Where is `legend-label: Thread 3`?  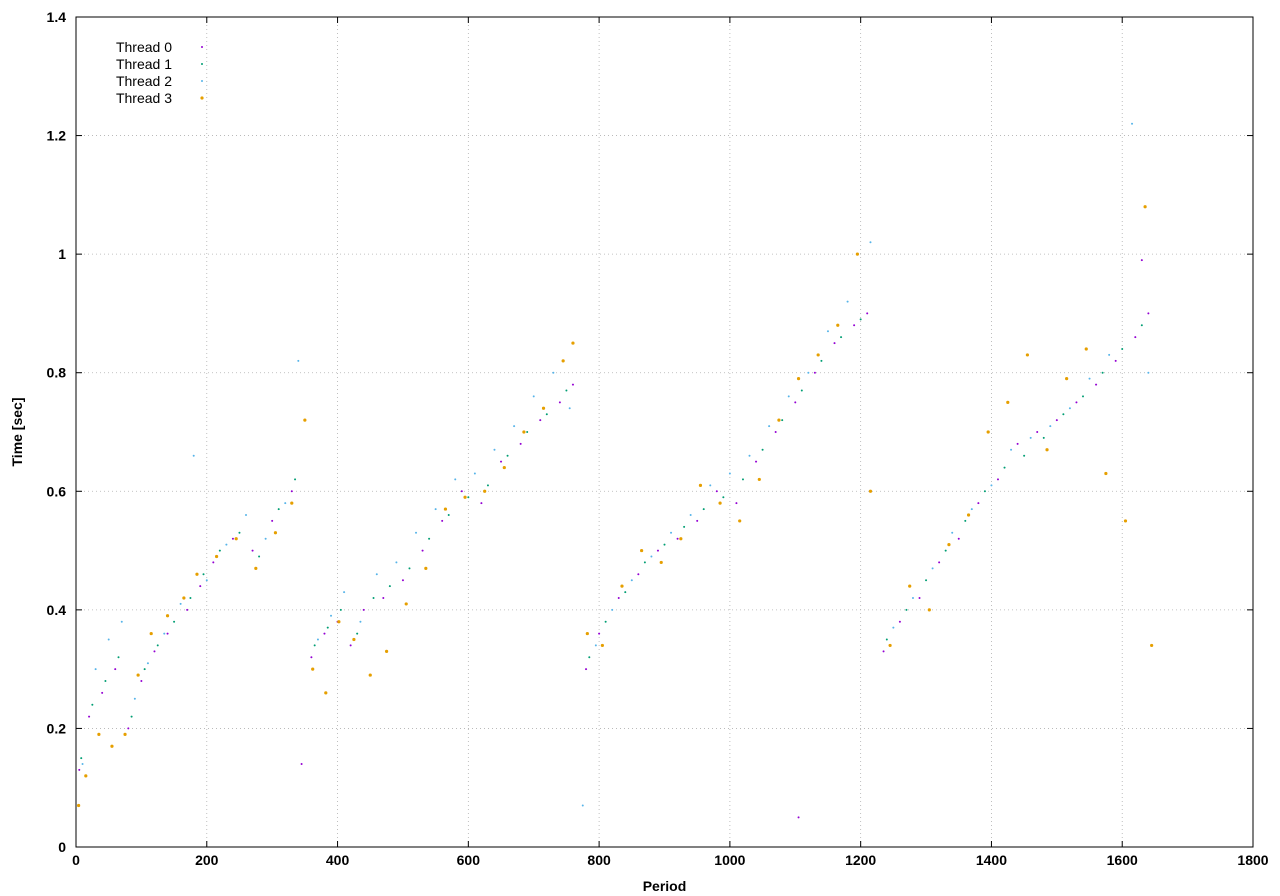
legend-label: Thread 3 is located at coordinates (144, 98).